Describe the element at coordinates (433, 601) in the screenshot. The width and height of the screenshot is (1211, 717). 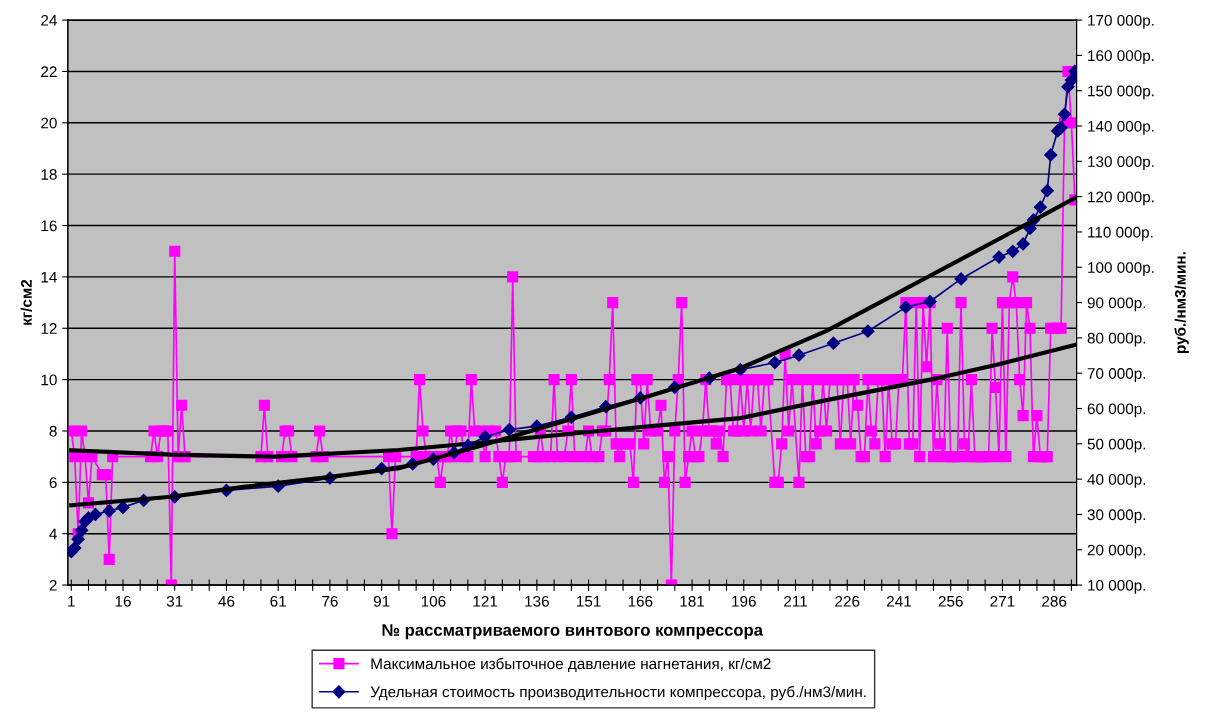
I see `x-tick-label: 106` at that location.